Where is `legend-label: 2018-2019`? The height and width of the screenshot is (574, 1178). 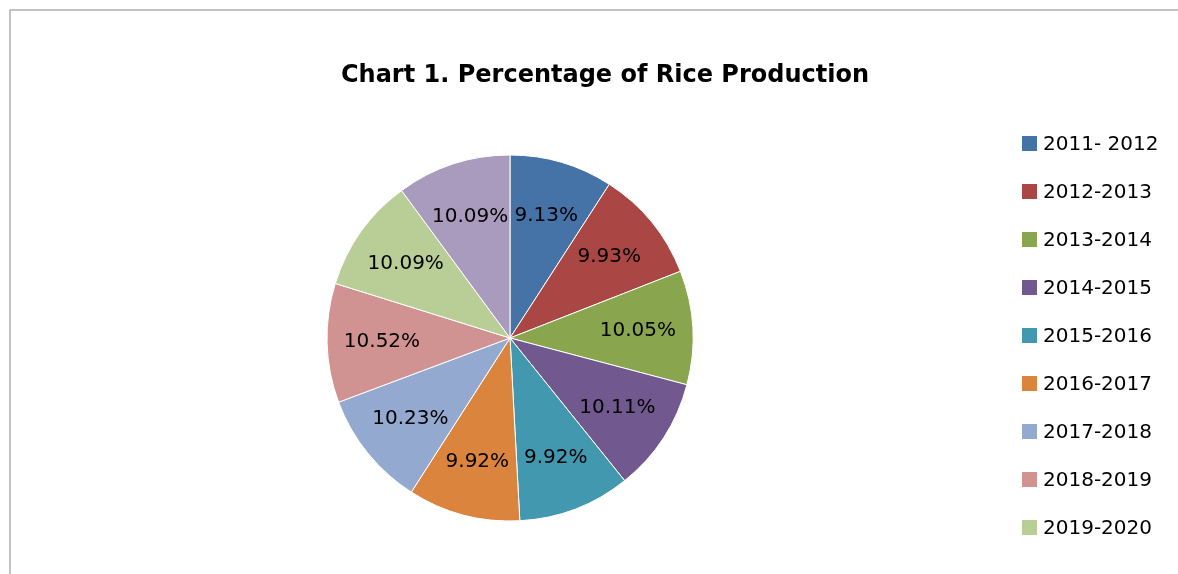 legend-label: 2018-2019 is located at coordinates (1098, 478).